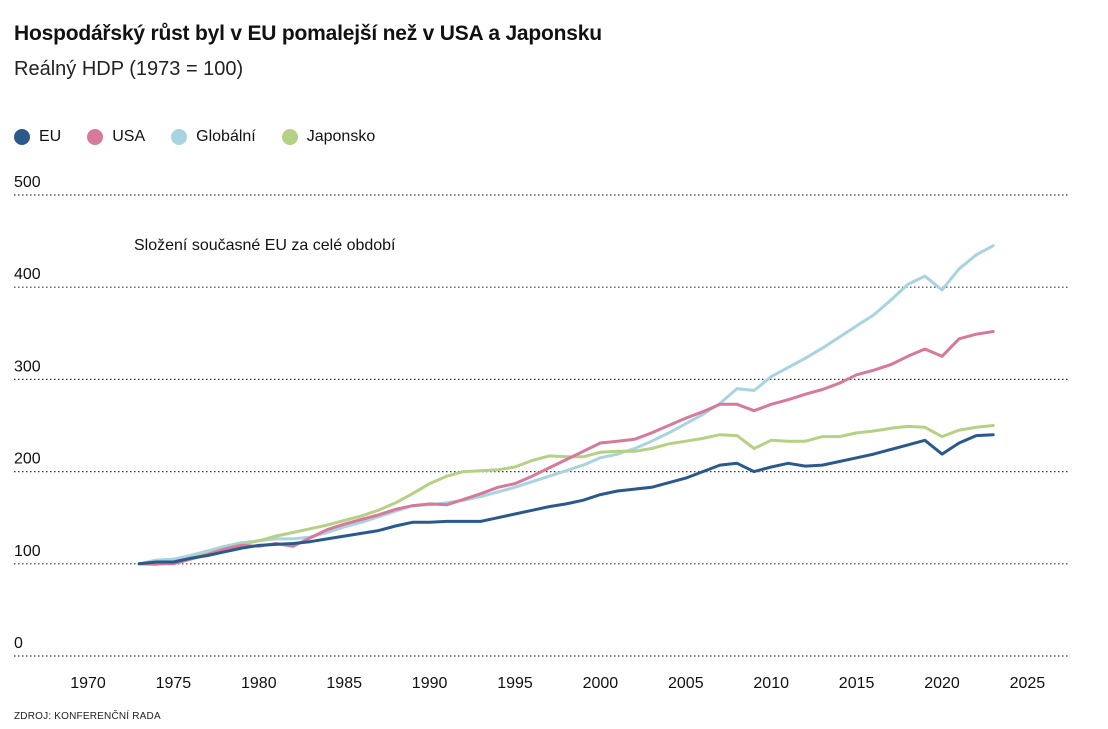 This screenshot has height=729, width=1108. Describe the element at coordinates (174, 683) in the screenshot. I see `x-tick-label: 1975` at that location.